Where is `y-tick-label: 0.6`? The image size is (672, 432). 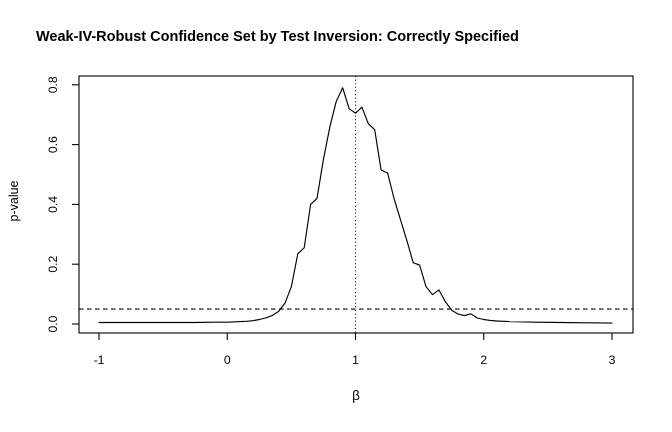 y-tick-label: 0.6 is located at coordinates (53, 144).